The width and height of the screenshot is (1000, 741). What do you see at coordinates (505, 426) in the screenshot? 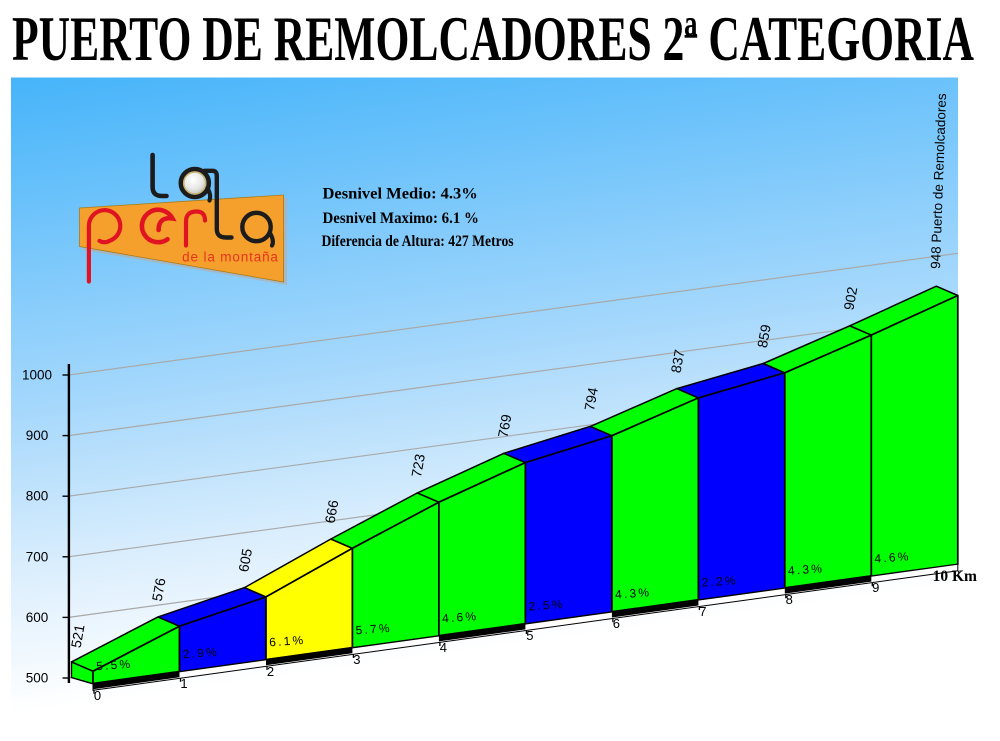
I see `svg-text: 769` at bounding box center [505, 426].